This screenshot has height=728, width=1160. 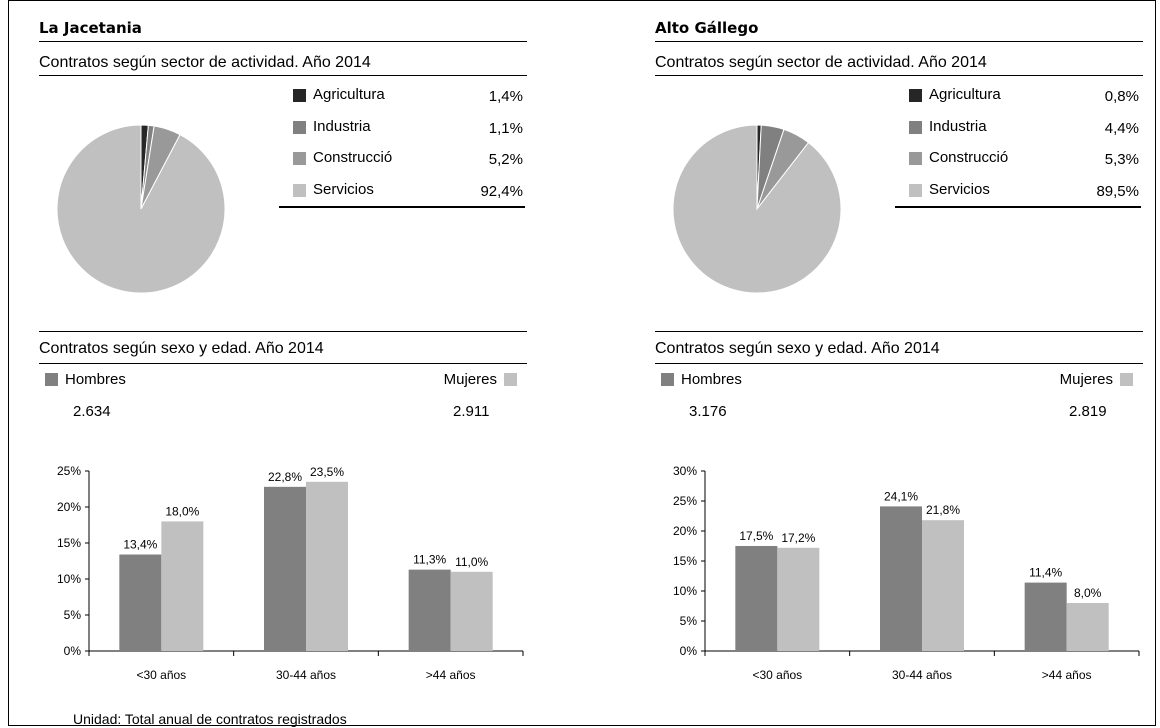 I want to click on hombres-label: Hombres, so click(x=711, y=379).